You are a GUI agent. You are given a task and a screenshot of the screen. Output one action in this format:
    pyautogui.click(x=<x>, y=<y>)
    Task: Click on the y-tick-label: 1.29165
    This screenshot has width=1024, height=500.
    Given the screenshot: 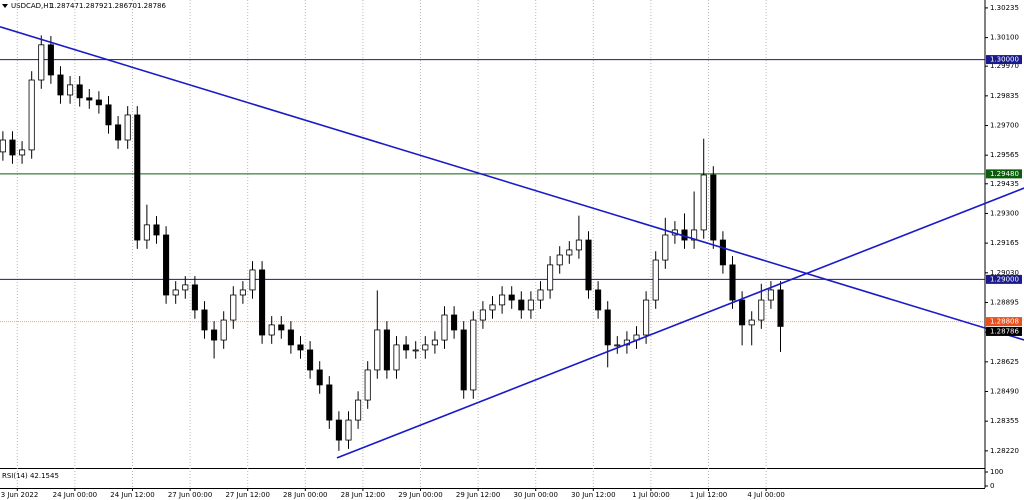 What is the action you would take?
    pyautogui.click(x=1004, y=243)
    